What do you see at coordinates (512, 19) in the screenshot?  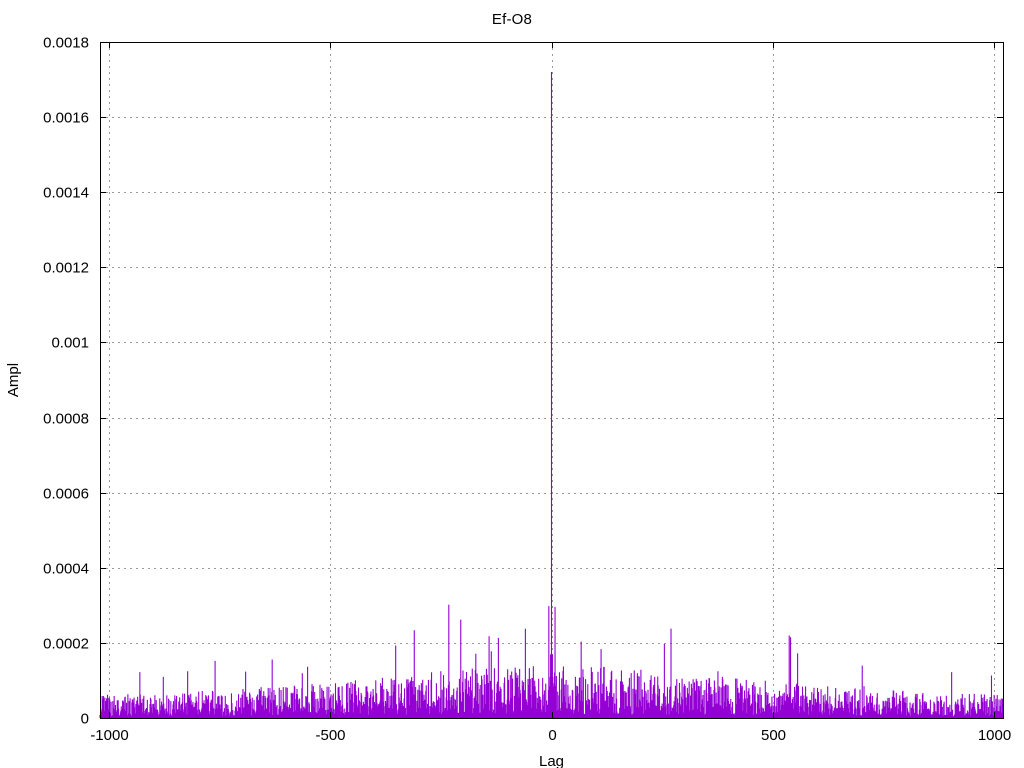 I see `chart-title: Ef-O8` at bounding box center [512, 19].